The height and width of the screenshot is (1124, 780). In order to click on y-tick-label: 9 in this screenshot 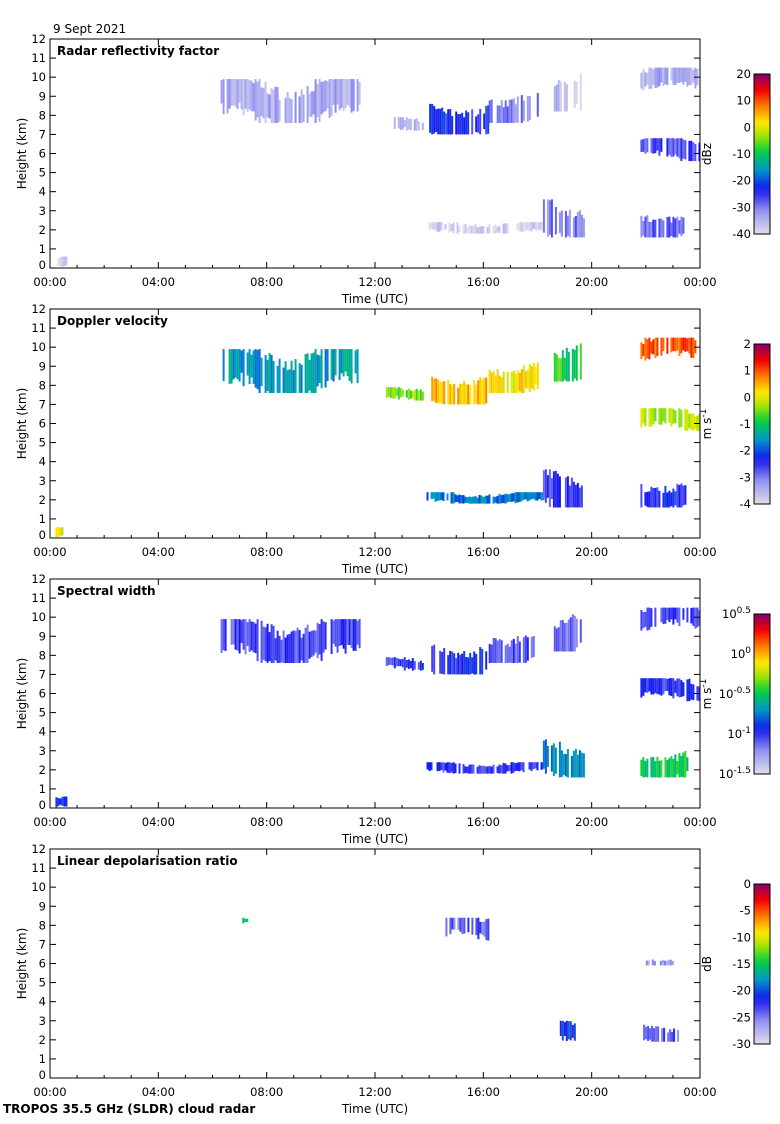, I will do `click(42, 366)`.